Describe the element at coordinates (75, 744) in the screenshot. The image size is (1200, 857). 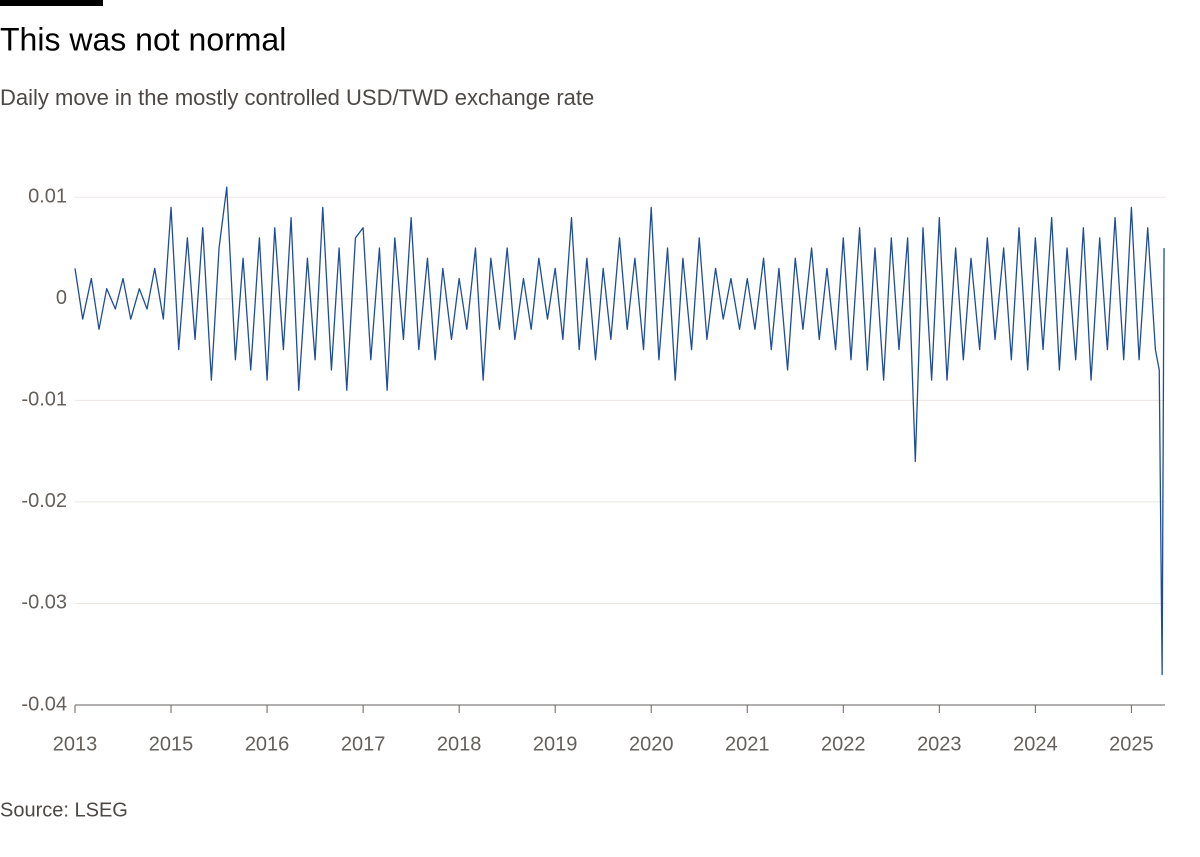
I see `x-tick-label: 2013` at that location.